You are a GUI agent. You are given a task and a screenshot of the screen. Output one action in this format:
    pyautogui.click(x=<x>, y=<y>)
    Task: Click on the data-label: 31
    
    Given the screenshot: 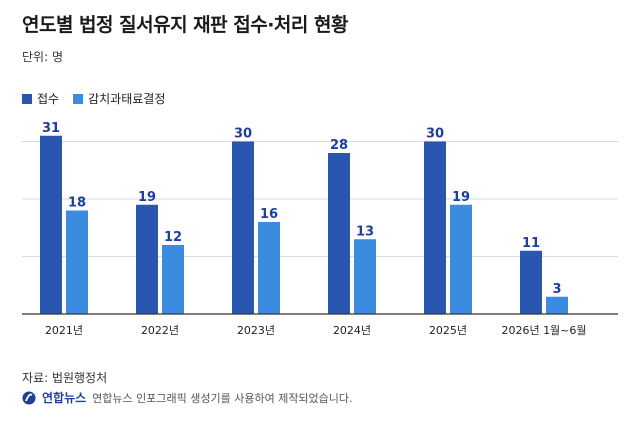 What is the action you would take?
    pyautogui.click(x=51, y=128)
    